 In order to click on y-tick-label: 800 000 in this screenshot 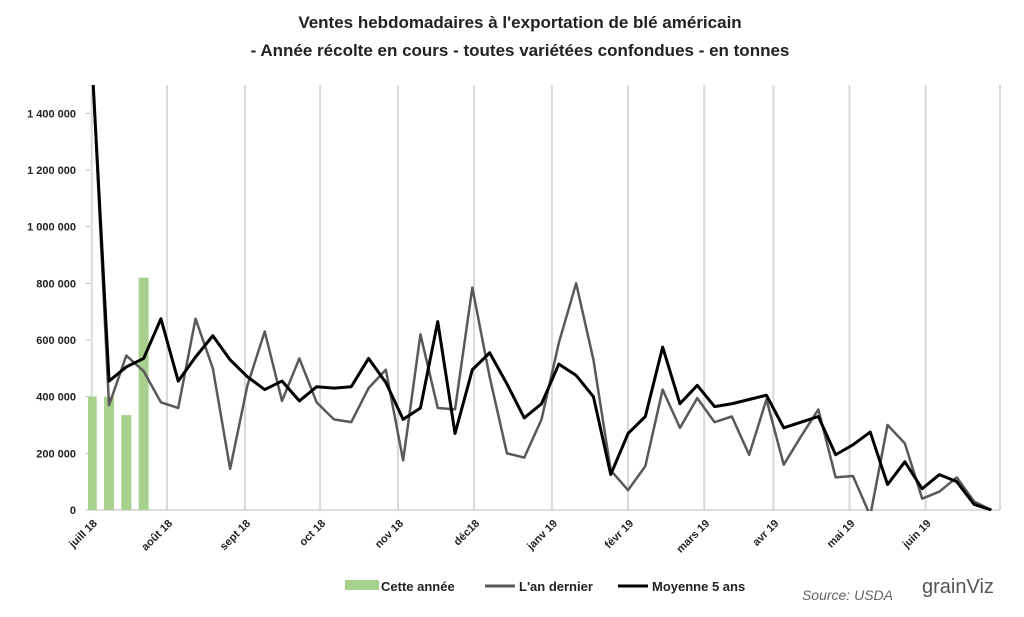, I will do `click(56, 284)`.